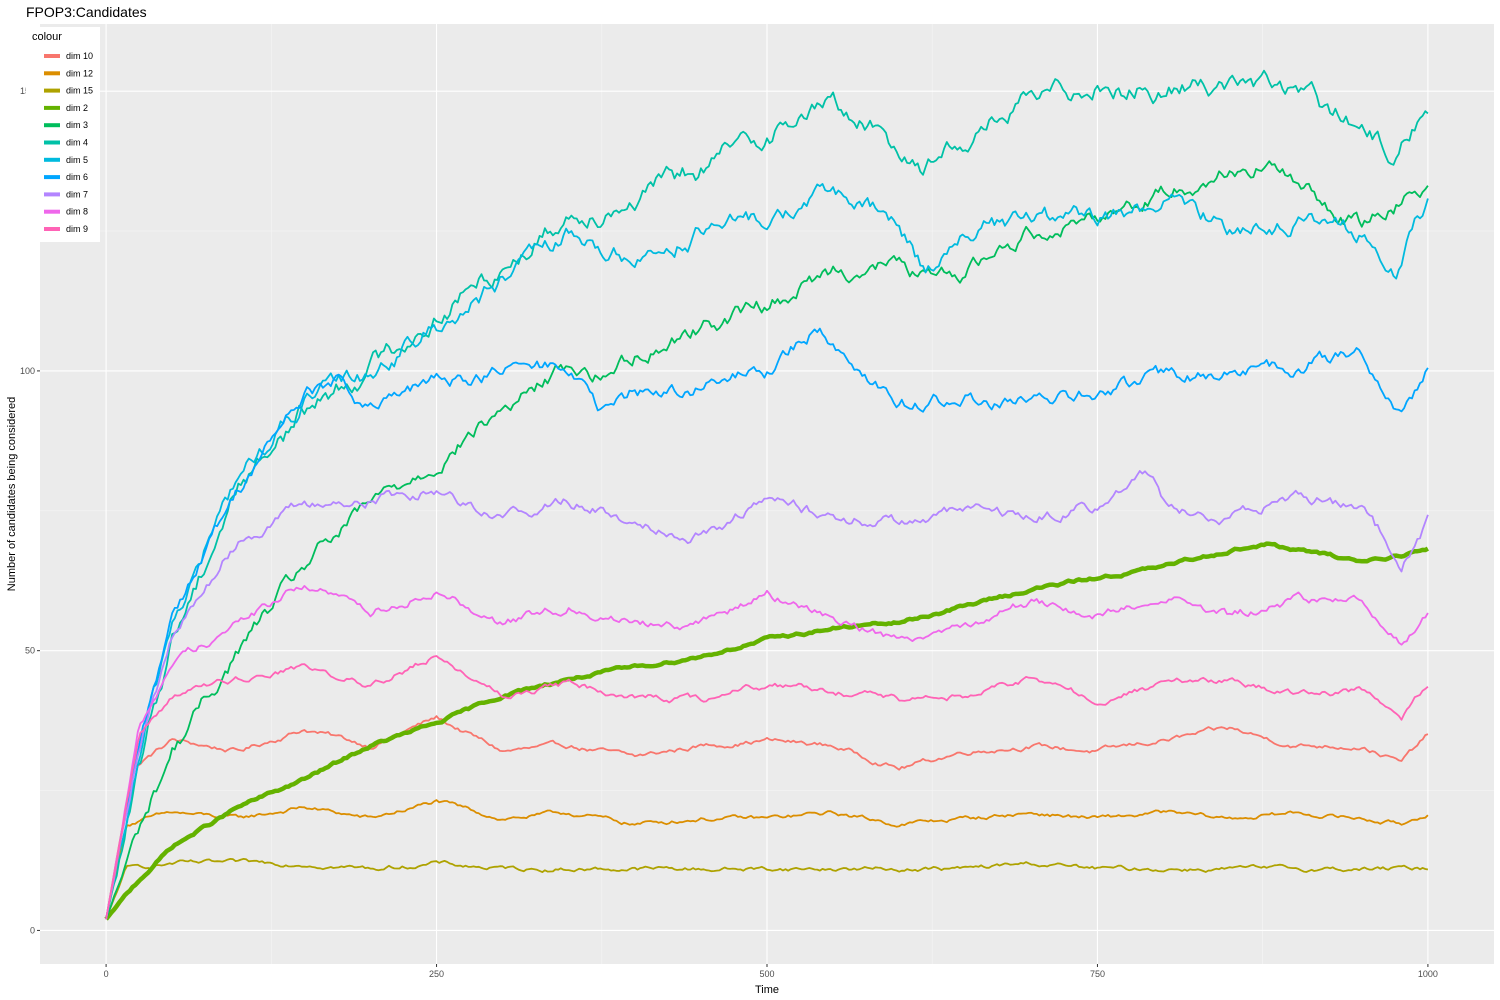  What do you see at coordinates (30, 651) in the screenshot?
I see `y-tick-label: 50` at bounding box center [30, 651].